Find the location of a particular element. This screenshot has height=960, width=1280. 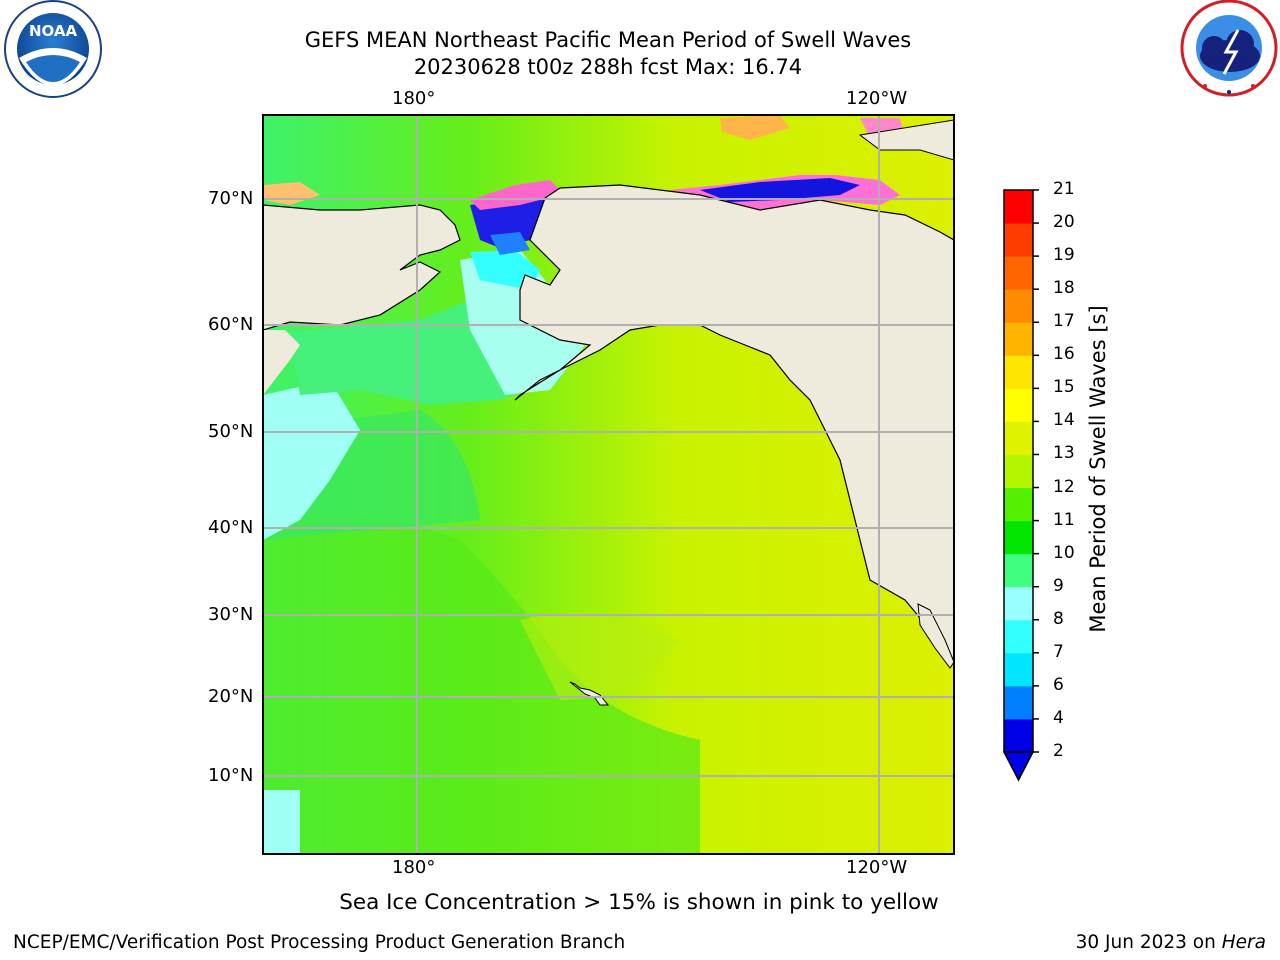

footer-date: 30 Jun 2023 on Hera is located at coordinates (1171, 942).